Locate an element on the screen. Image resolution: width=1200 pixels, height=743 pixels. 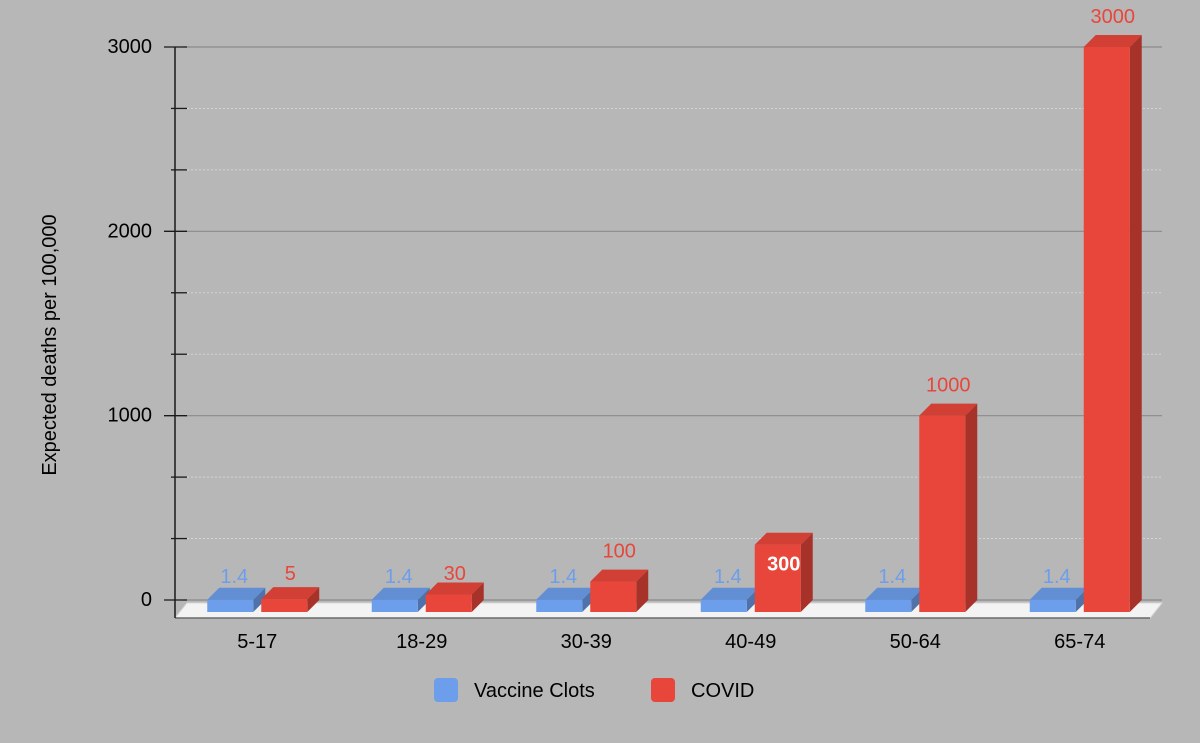
data-label: 3000 is located at coordinates (1113, 17).